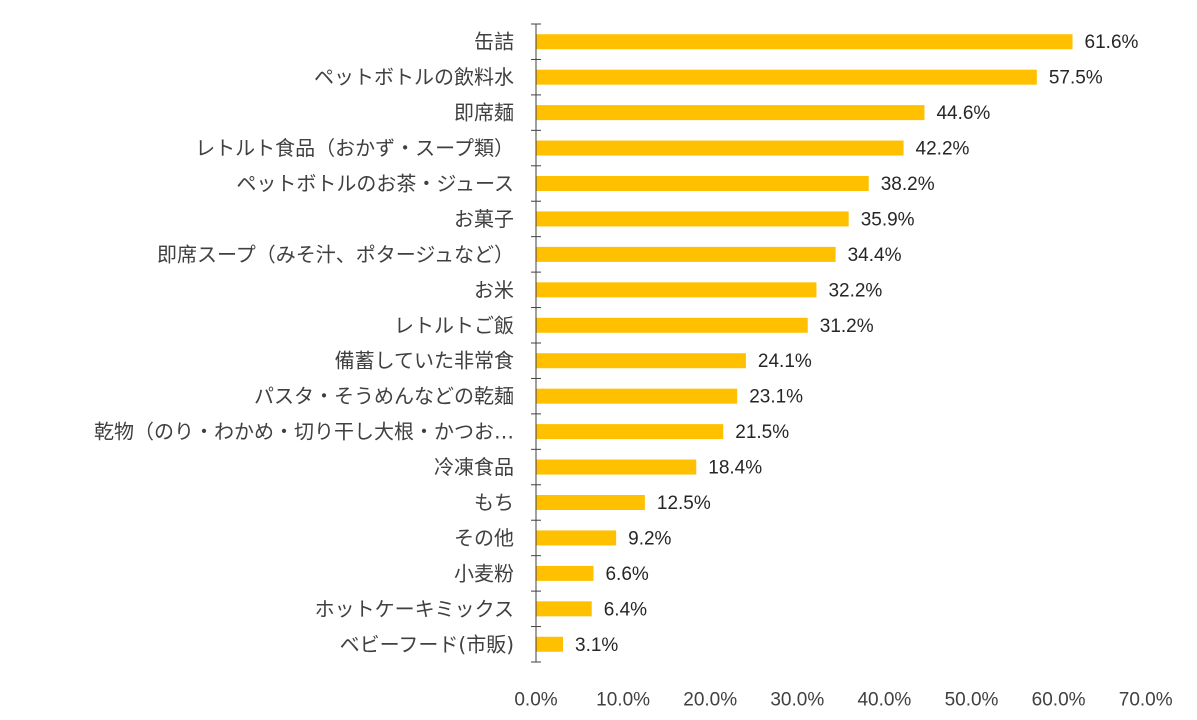  Describe the element at coordinates (1059, 700) in the screenshot. I see `x-tick-label: 60.0%` at that location.